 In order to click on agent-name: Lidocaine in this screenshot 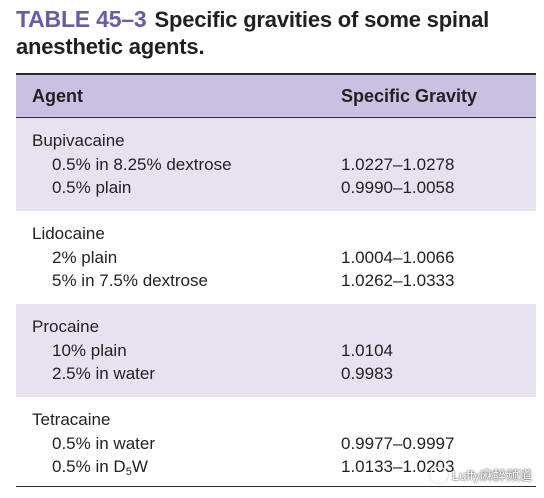, I will do `click(68, 233)`.